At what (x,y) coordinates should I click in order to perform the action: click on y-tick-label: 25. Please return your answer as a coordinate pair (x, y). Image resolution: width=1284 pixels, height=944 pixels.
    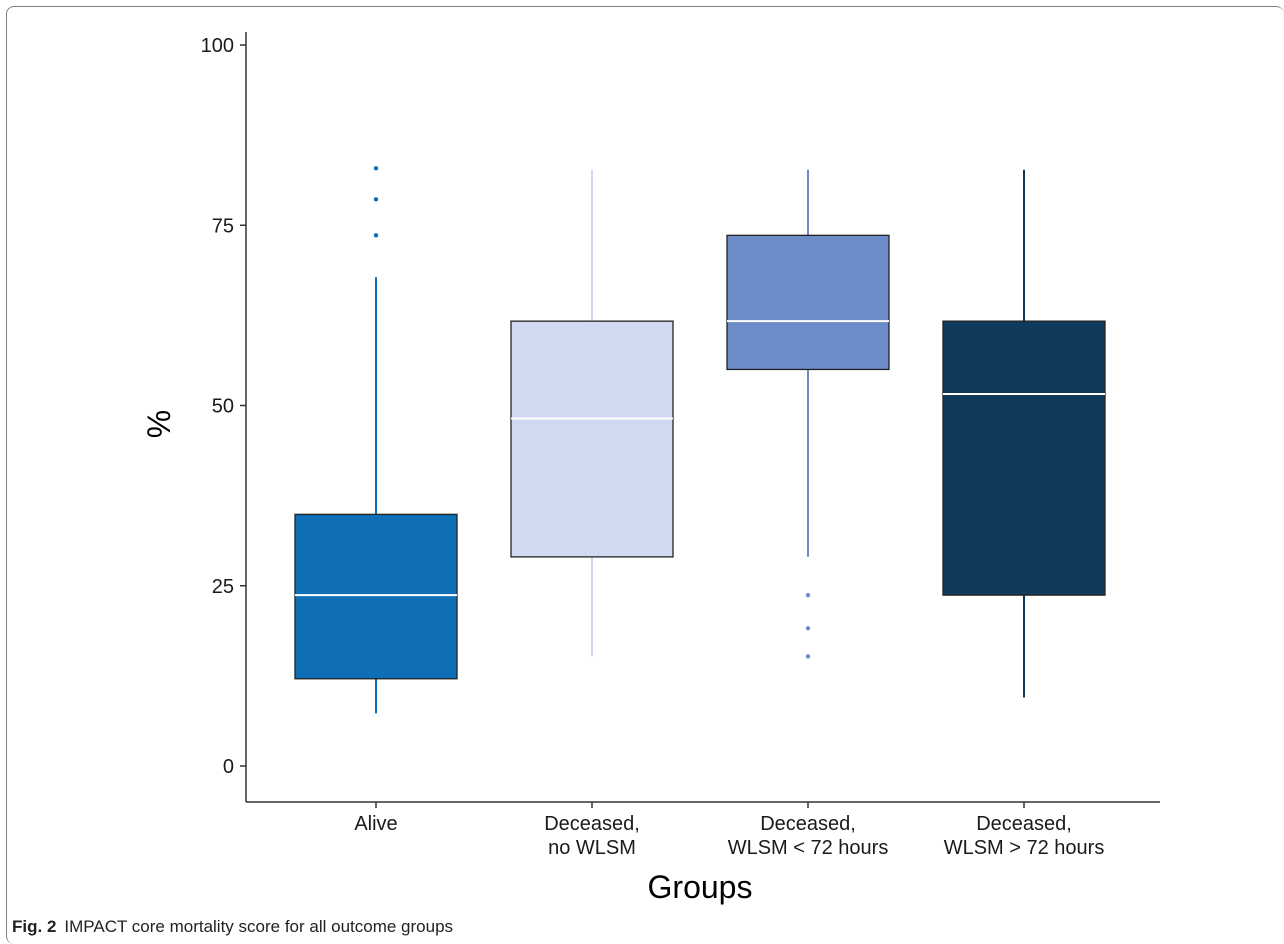
    Looking at the image, I should click on (223, 587).